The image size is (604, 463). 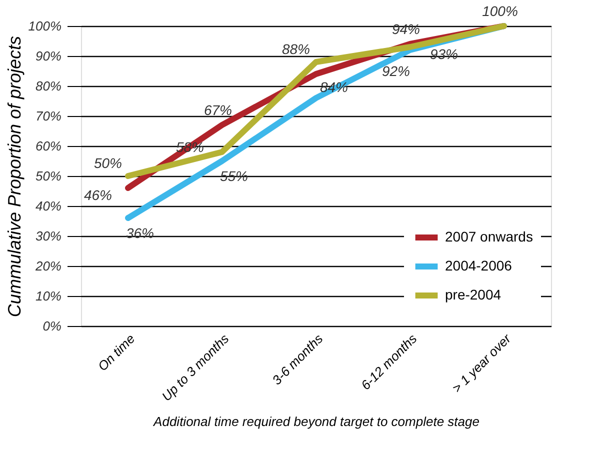 I want to click on legend-label: 2007 onwards, so click(x=489, y=236).